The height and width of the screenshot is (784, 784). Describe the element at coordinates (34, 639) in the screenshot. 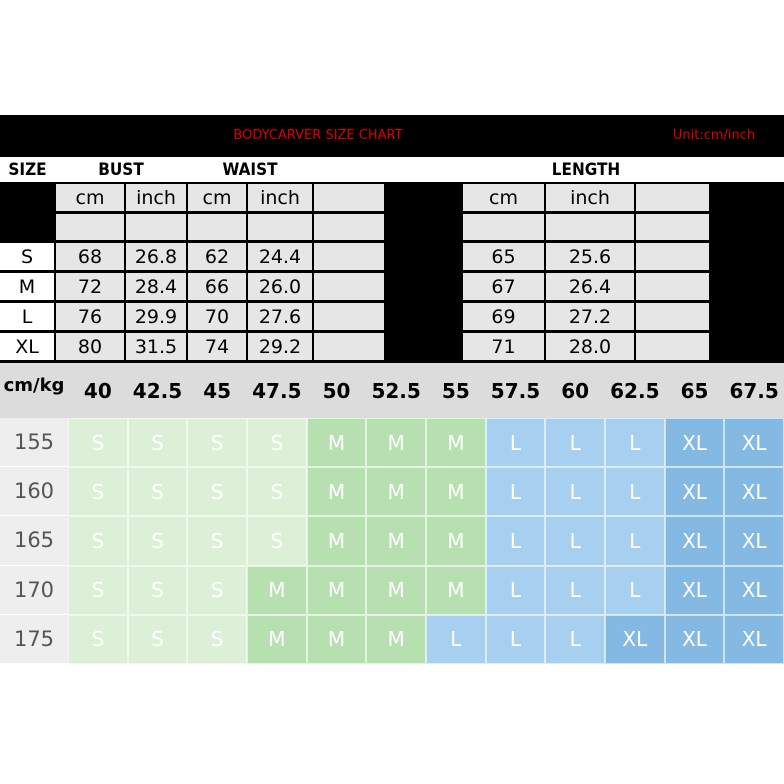

I see `height-label: 175` at that location.